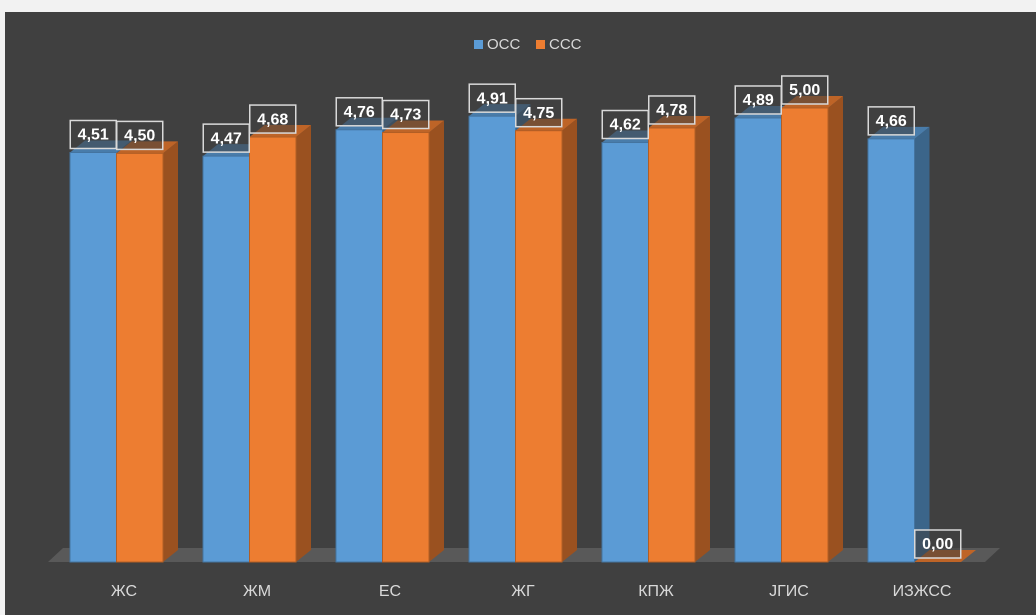  I want to click on value-label: 4,66, so click(891, 121).